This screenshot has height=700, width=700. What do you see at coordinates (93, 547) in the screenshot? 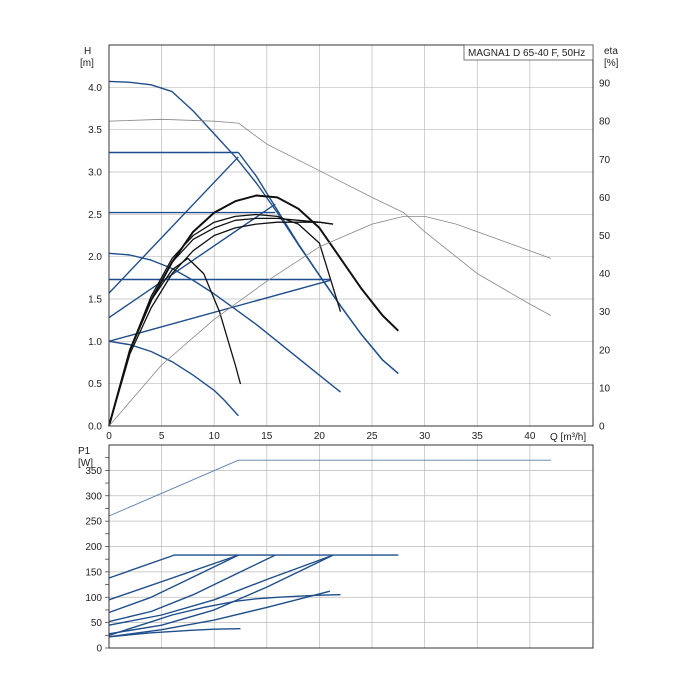
I see `power-tick-label: 200` at bounding box center [93, 547].